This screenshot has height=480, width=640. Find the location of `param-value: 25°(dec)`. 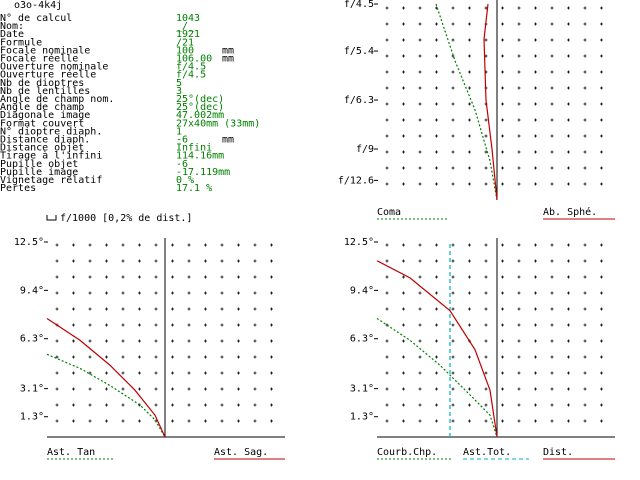

param-value: 25°(dec) is located at coordinates (200, 107).